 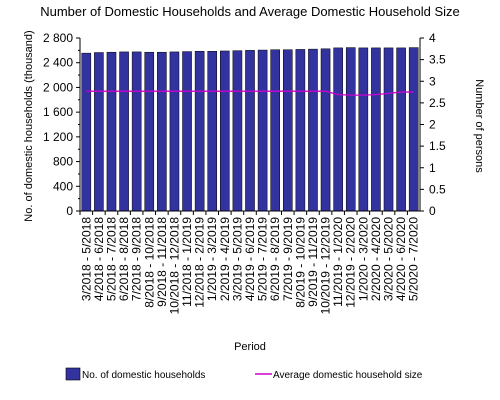 I want to click on x-tick-label: 11/2019 - 1/2020, so click(x=338, y=262).